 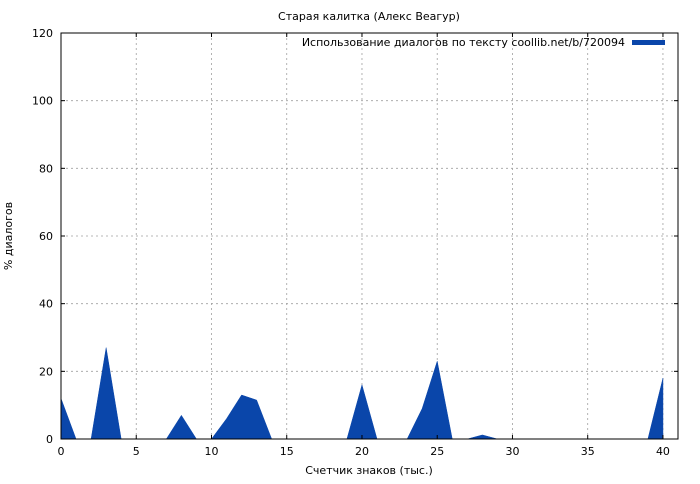 I want to click on x-axis-label: Счетчик знаков (тыс.), so click(x=369, y=470).